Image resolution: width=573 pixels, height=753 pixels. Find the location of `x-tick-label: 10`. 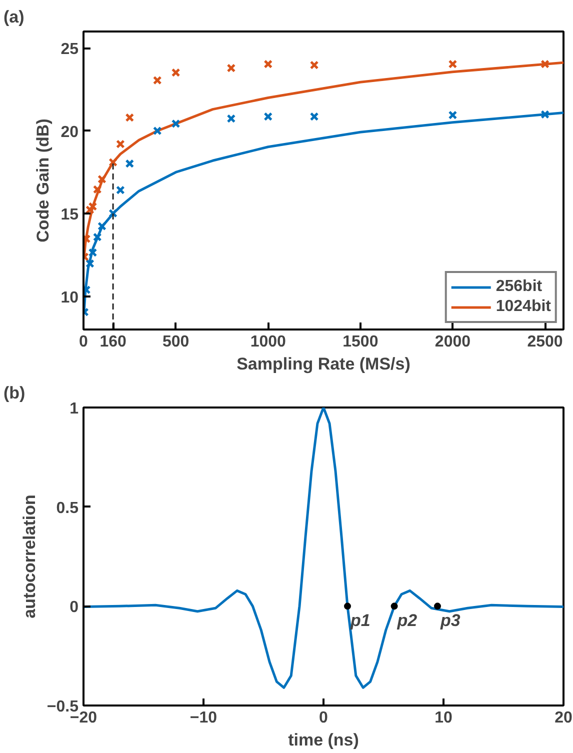

x-tick-label: 10 is located at coordinates (443, 718).